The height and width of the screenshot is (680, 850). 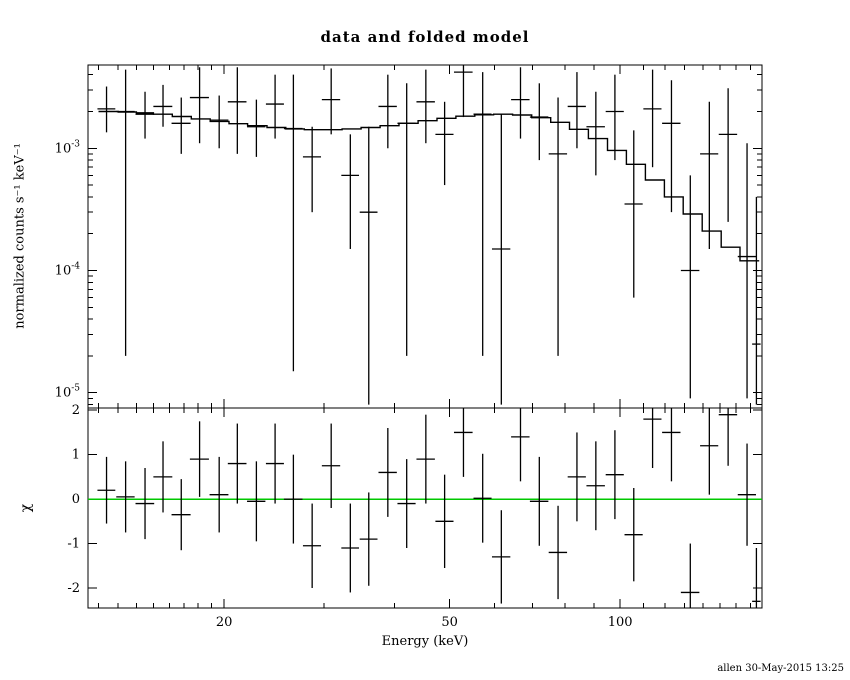 What do you see at coordinates (449, 622) in the screenshot?
I see `x-tick-label: 50` at bounding box center [449, 622].